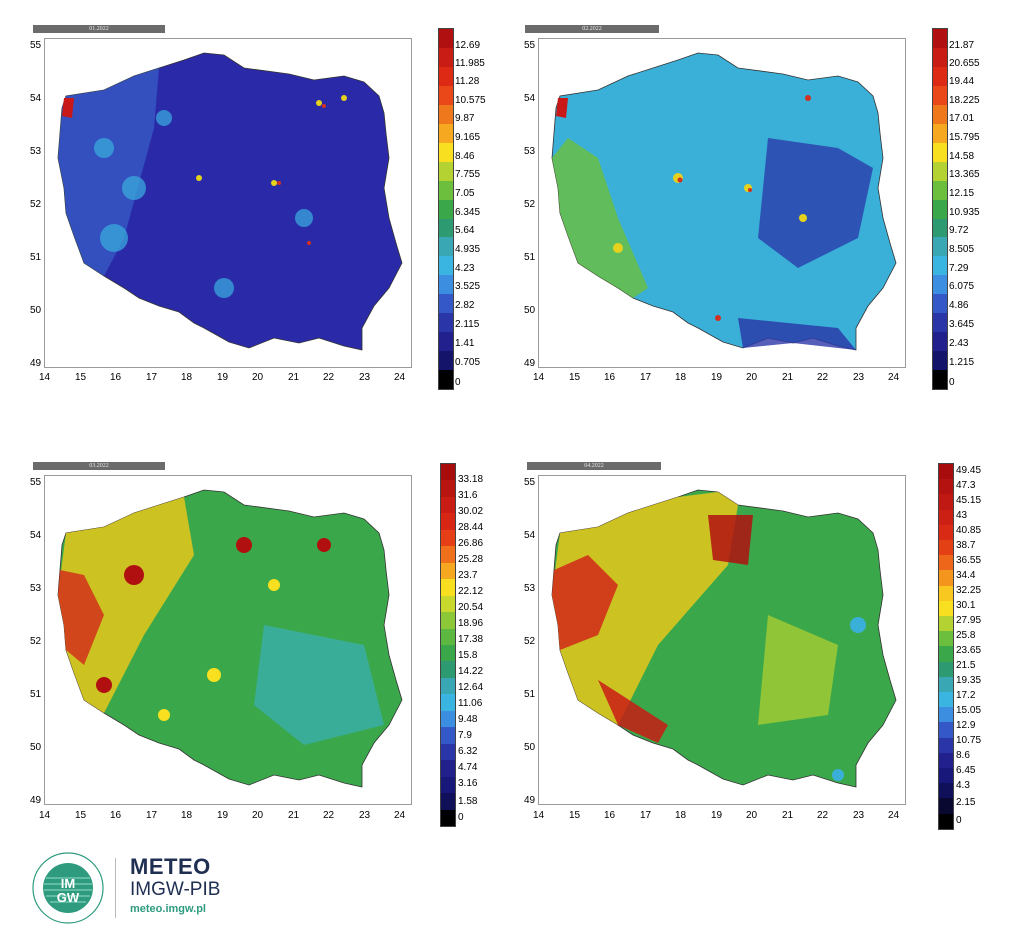  What do you see at coordinates (465, 305) in the screenshot?
I see `legend-label: 2.82` at bounding box center [465, 305].